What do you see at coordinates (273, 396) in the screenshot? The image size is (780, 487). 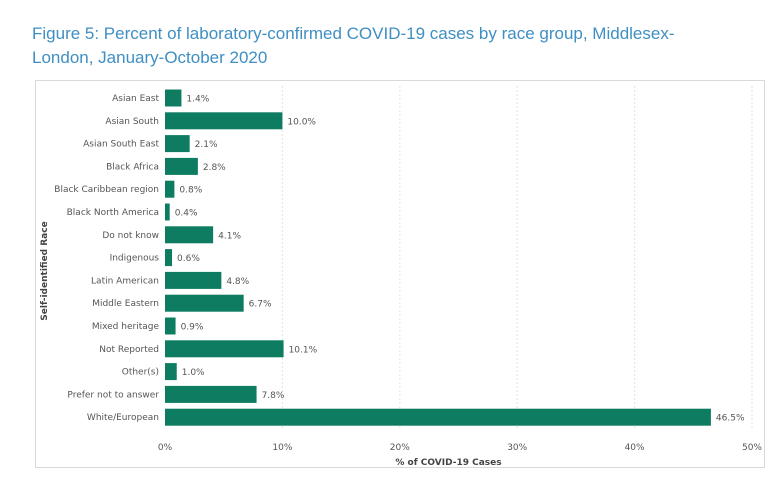 I see `data-label: 7.8%` at bounding box center [273, 396].